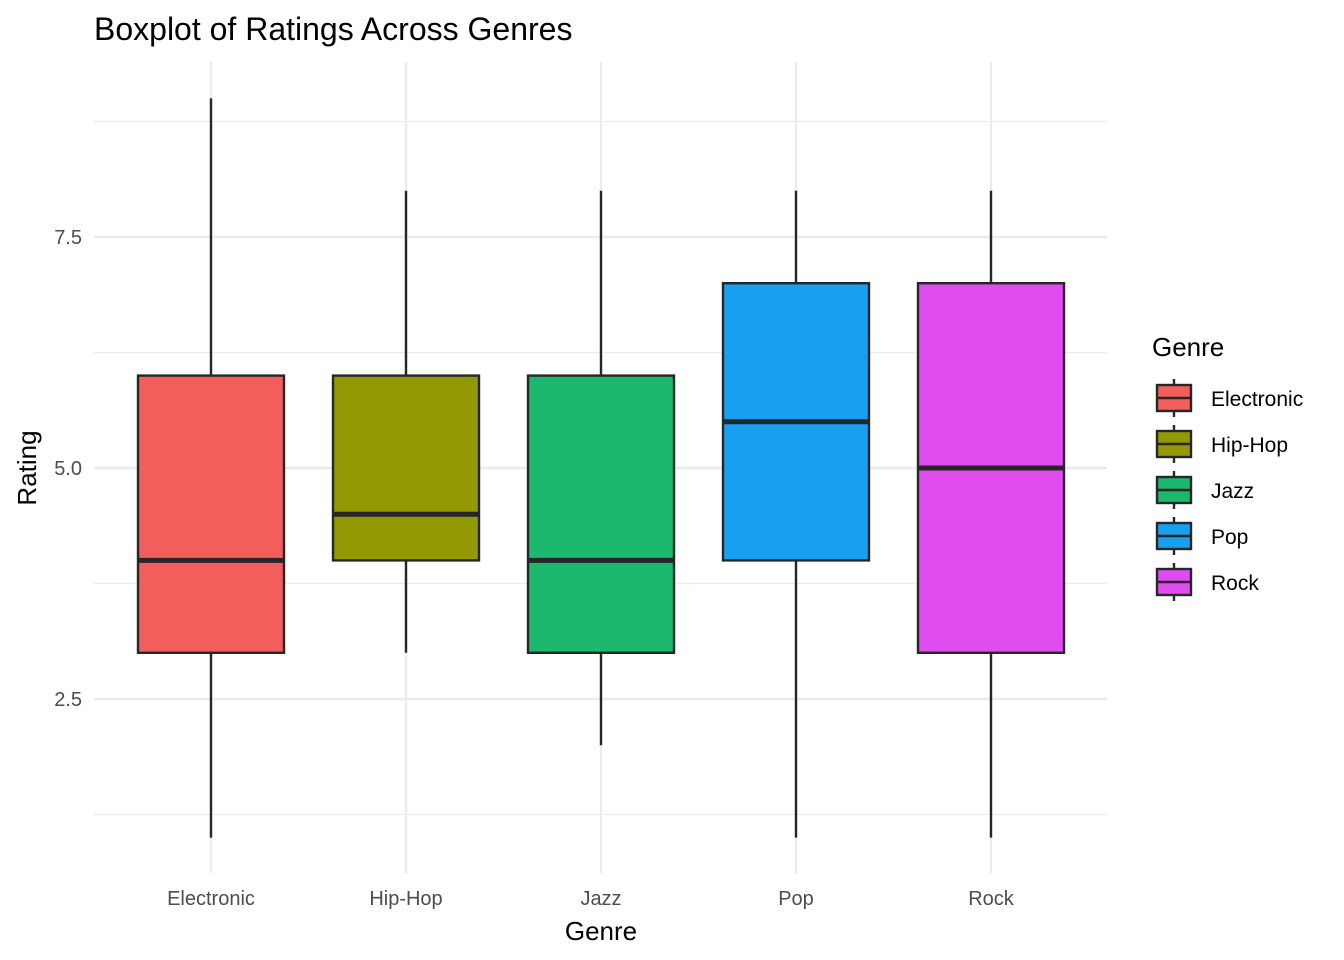 Image resolution: width=1344 pixels, height=960 pixels. Describe the element at coordinates (27, 467) in the screenshot. I see `y-axis-title: Rating` at that location.